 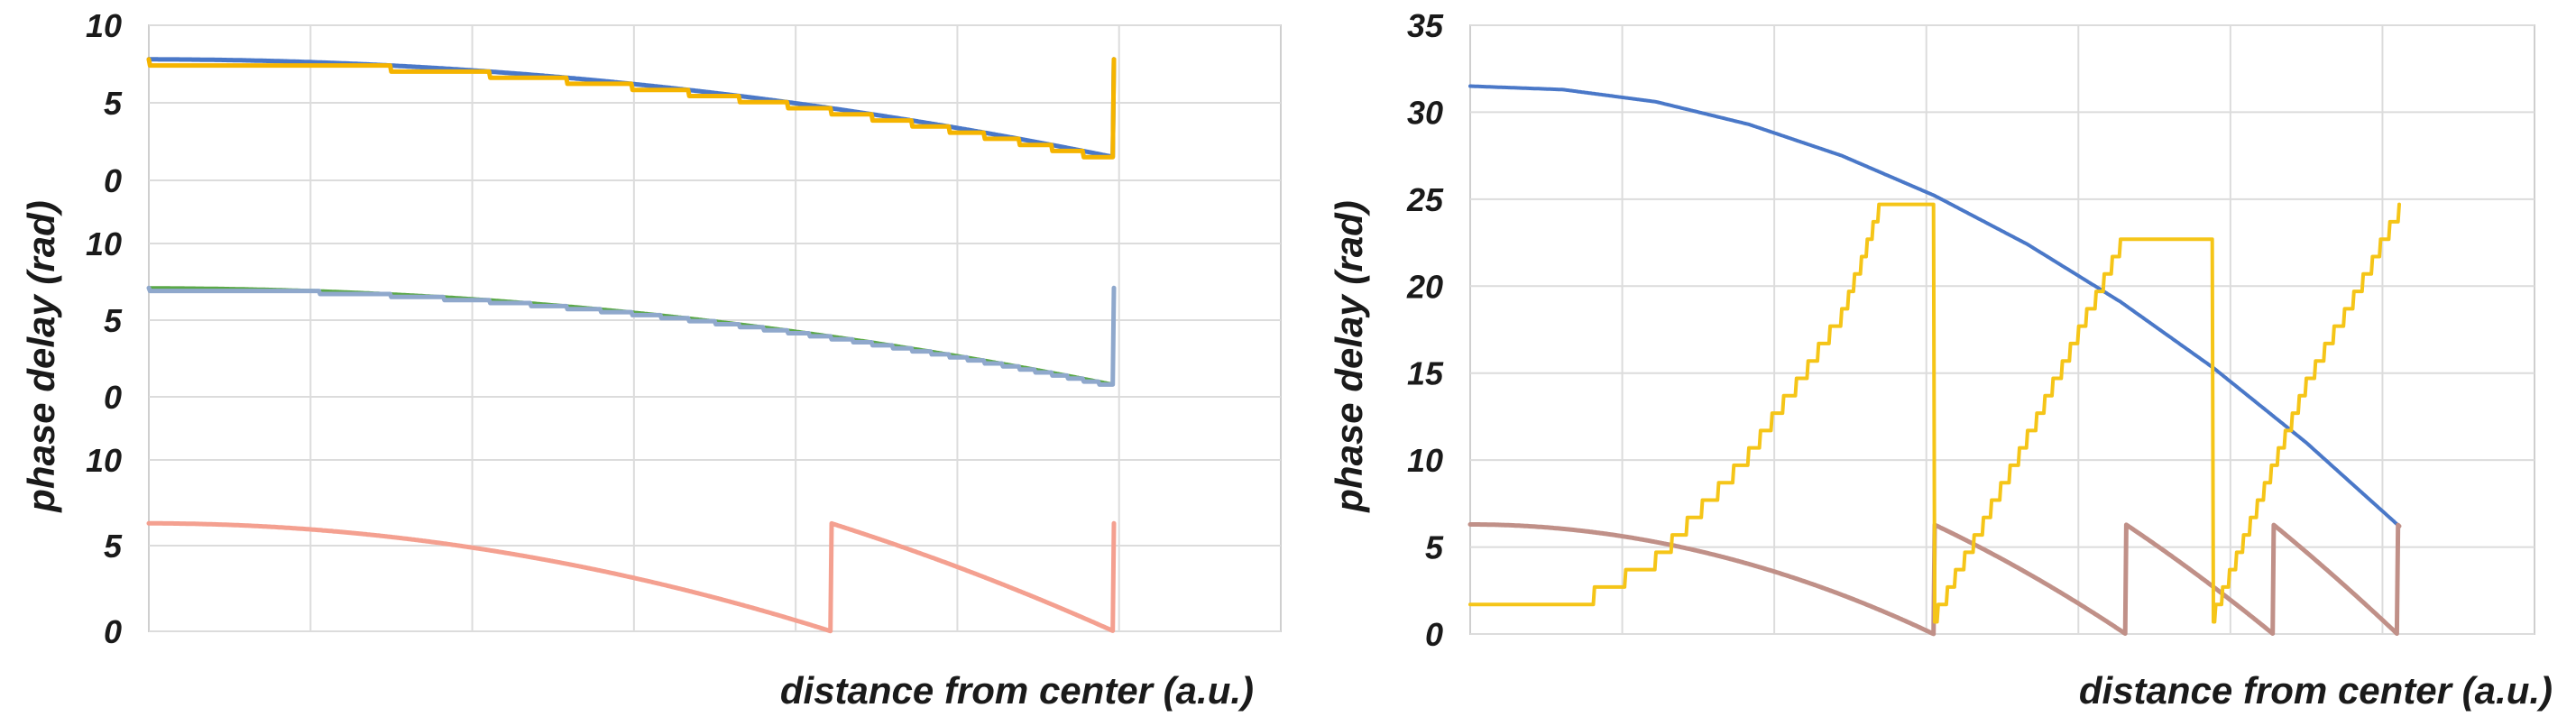 What do you see at coordinates (1425, 460) in the screenshot?
I see `right-ytick-label: 10` at bounding box center [1425, 460].